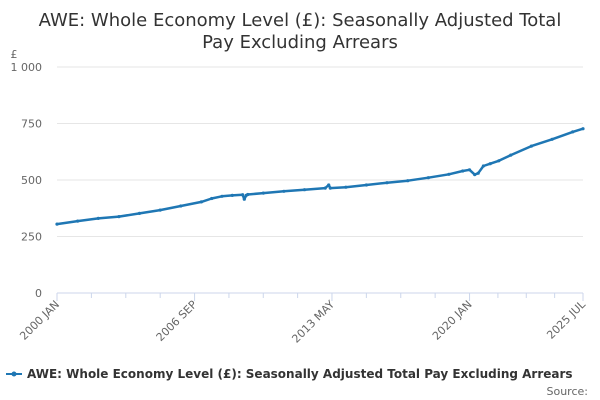 The width and height of the screenshot is (600, 400). Describe the element at coordinates (323, 295) in the screenshot. I see `x-axis-minor-ticks` at that location.